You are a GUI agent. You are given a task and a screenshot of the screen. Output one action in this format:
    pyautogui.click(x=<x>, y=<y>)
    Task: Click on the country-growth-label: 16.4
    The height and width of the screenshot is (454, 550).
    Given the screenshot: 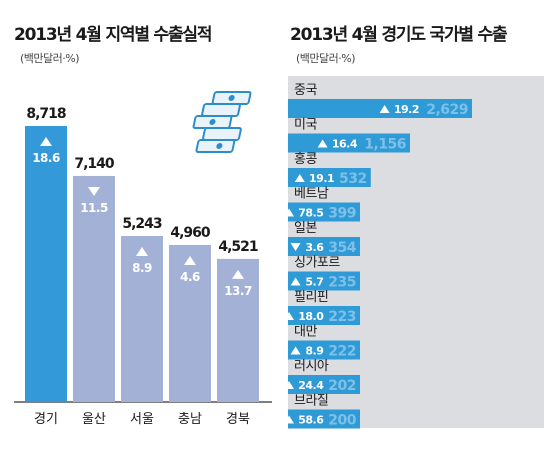 What is the action you would take?
    pyautogui.click(x=345, y=144)
    